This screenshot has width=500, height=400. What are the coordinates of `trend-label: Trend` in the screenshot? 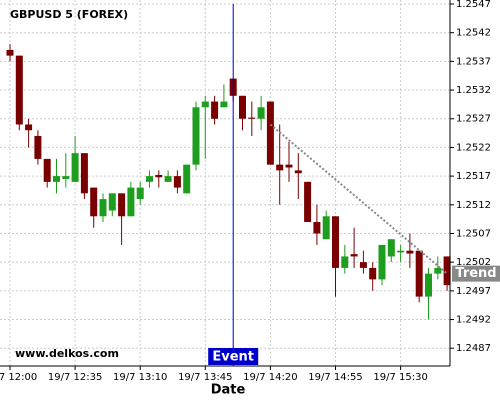 It's located at (475, 273).